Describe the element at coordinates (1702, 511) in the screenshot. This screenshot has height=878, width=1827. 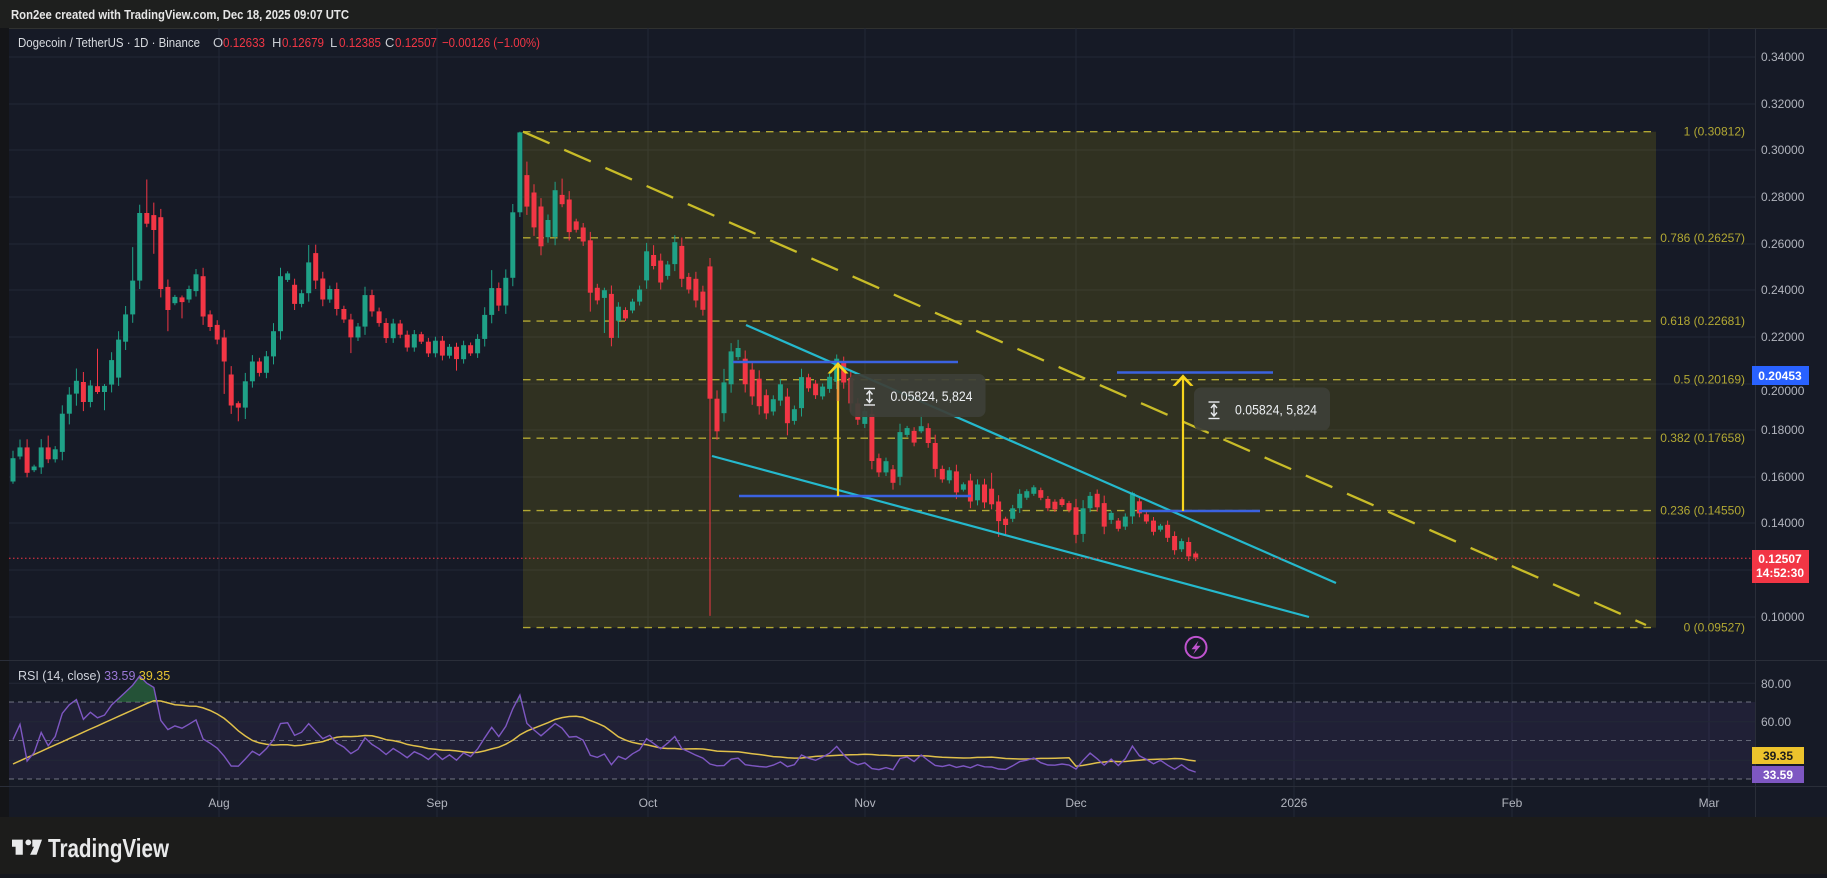
I see `svg-text: 0.236 (0.14550)` at that location.